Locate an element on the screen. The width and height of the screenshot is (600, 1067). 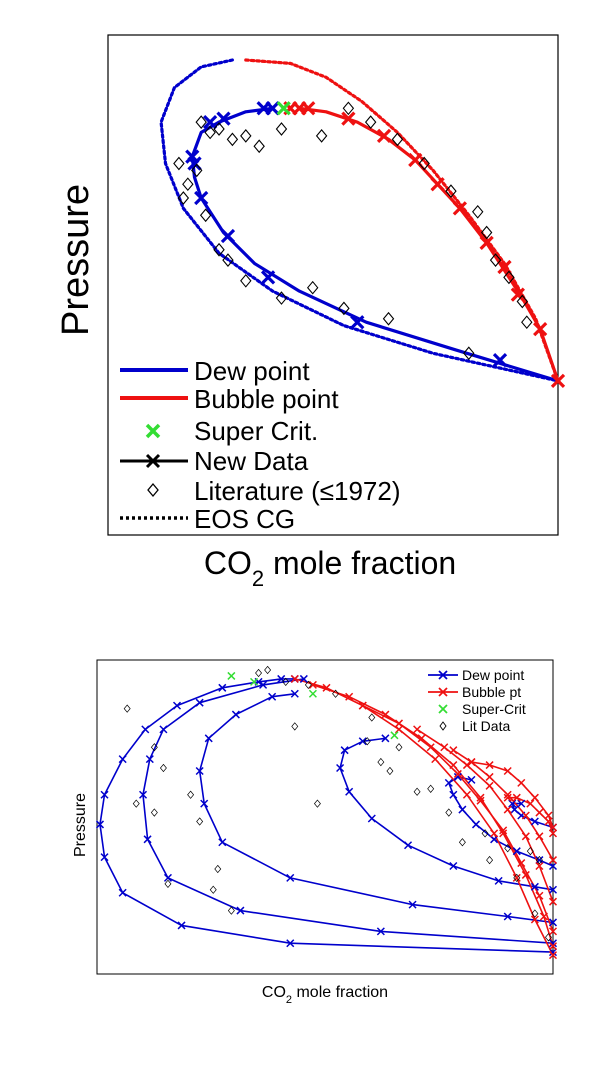
bottom-x-axis-title-subscript: 2 is located at coordinates (289, 1000).